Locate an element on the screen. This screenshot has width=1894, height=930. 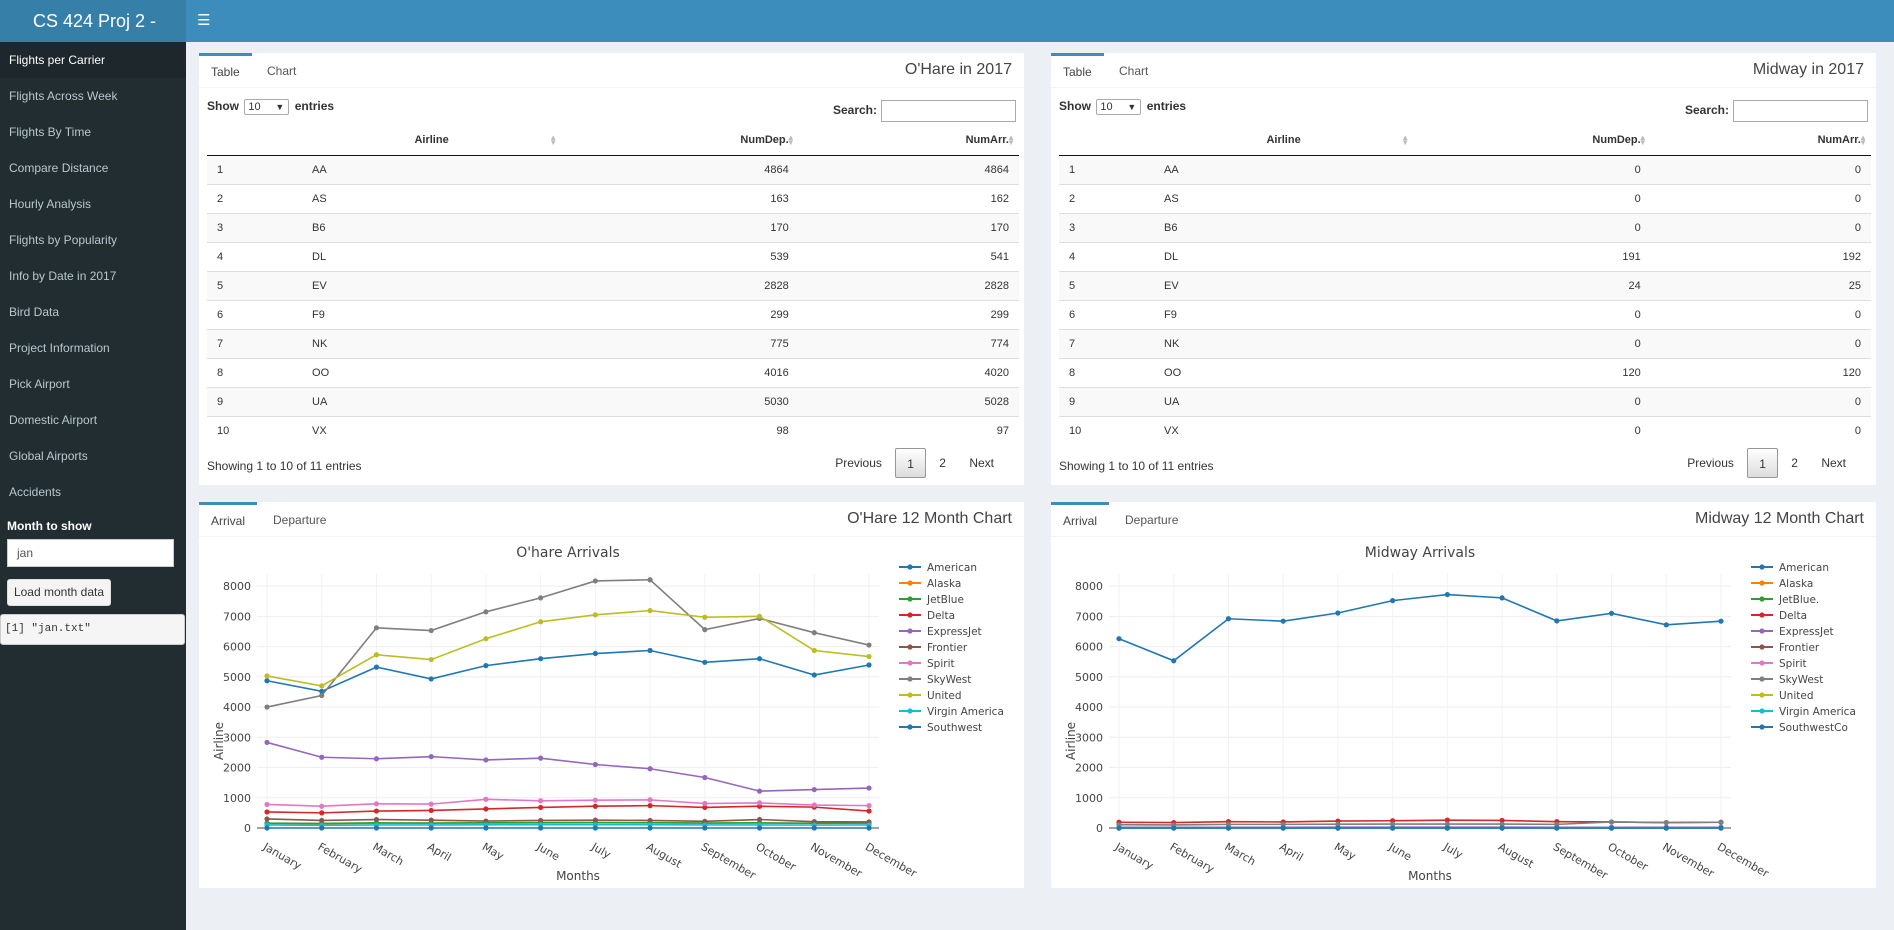
table-cell: 541 is located at coordinates (908, 256).